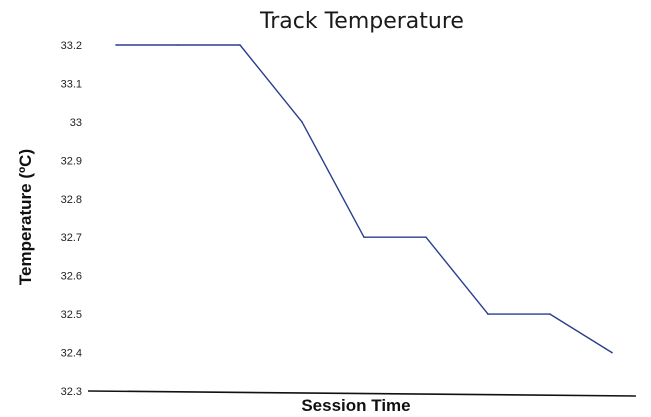 This screenshot has width=651, height=417. What do you see at coordinates (71, 161) in the screenshot?
I see `y-tick-label: 32.9` at bounding box center [71, 161].